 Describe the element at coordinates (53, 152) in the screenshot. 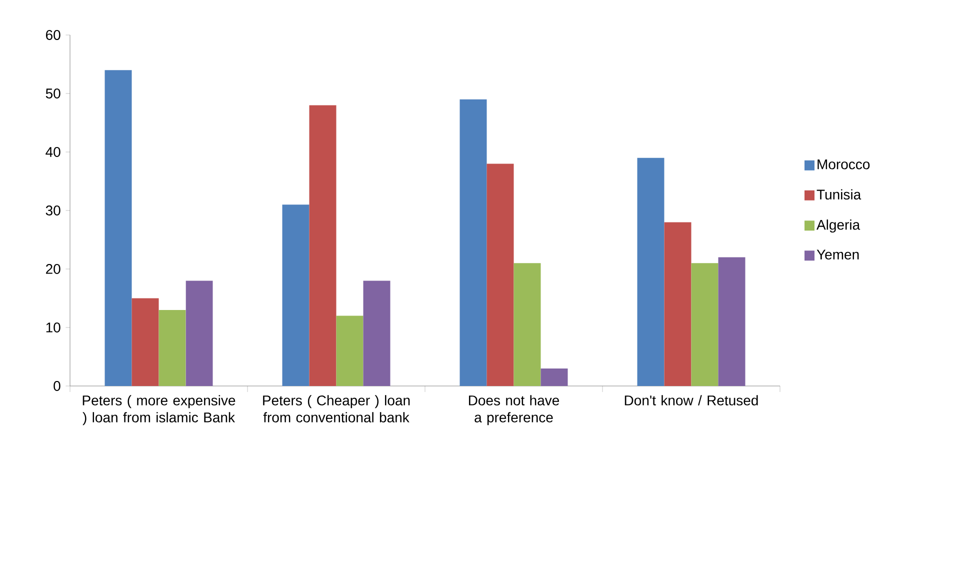

I see `y-tick-label: 40` at that location.